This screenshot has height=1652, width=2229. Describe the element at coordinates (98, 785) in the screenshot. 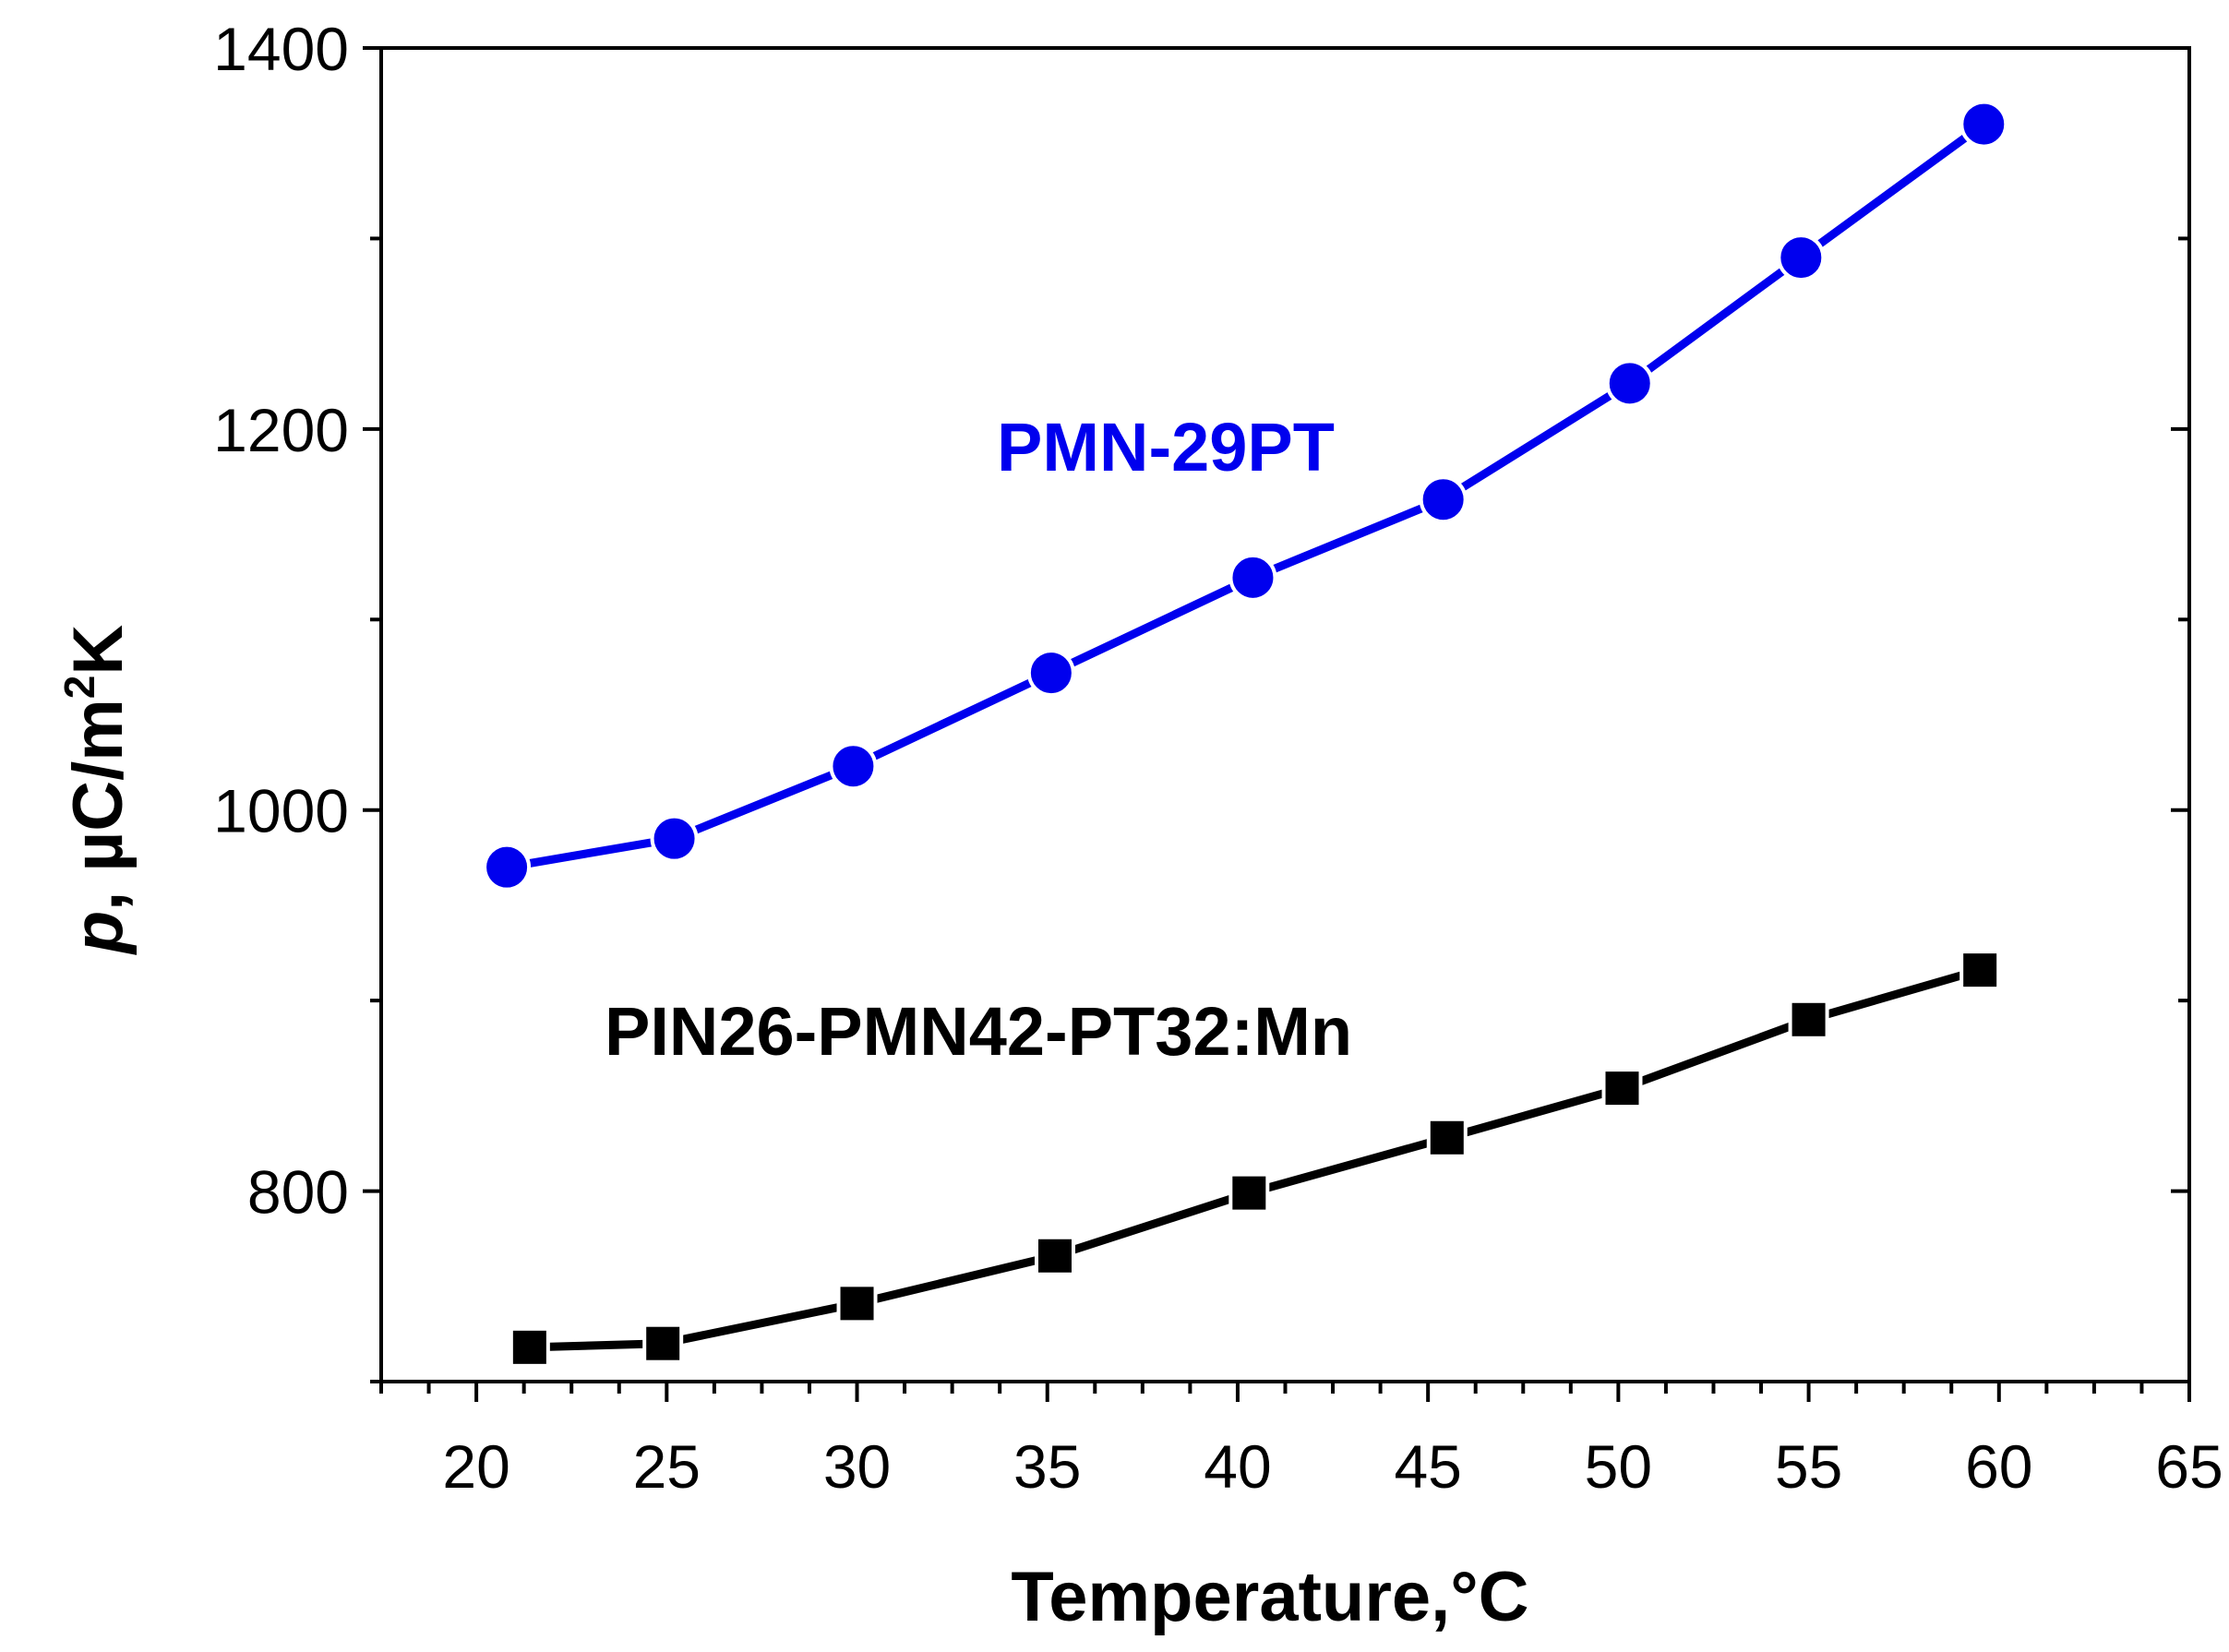

I see `y-axis-title-unit: µC/m` at that location.